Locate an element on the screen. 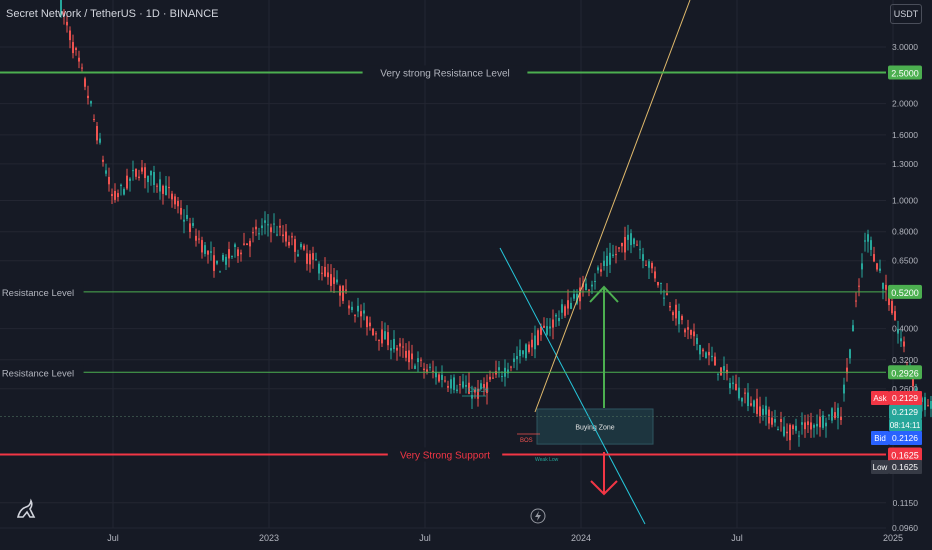  ascending-trendline is located at coordinates (612, 206).